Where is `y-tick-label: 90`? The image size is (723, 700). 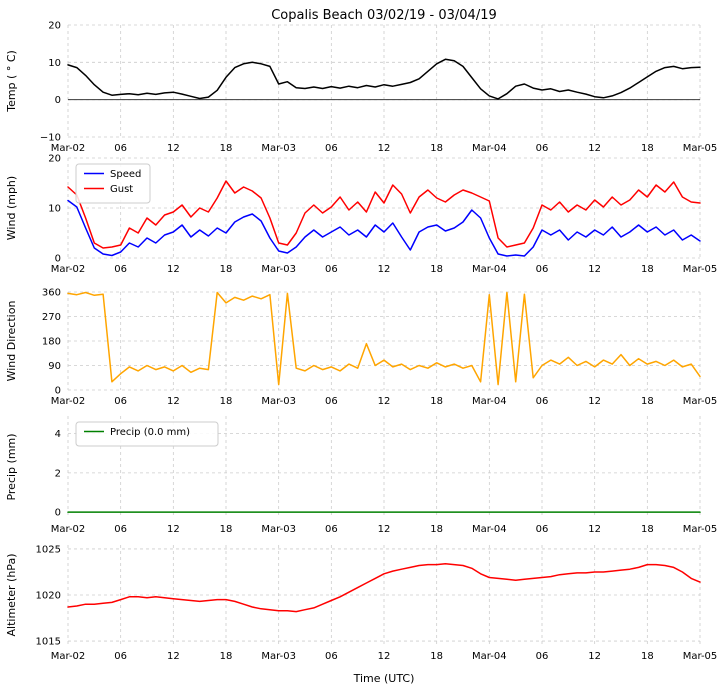
y-tick-label: 90 is located at coordinates (54, 366).